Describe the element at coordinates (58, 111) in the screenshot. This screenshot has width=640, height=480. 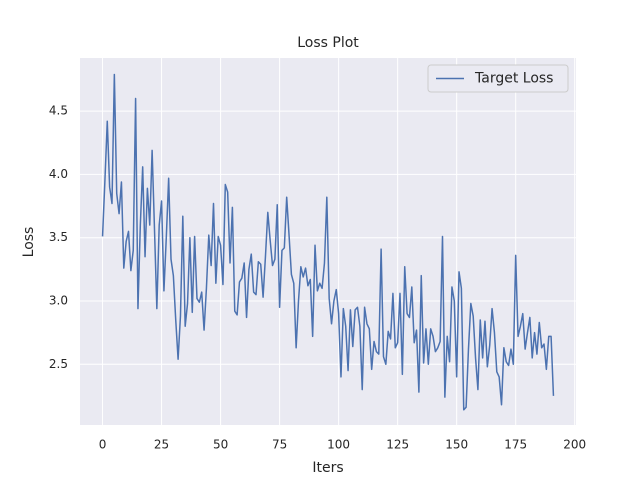
I see `y-tick-label: 4.5` at that location.